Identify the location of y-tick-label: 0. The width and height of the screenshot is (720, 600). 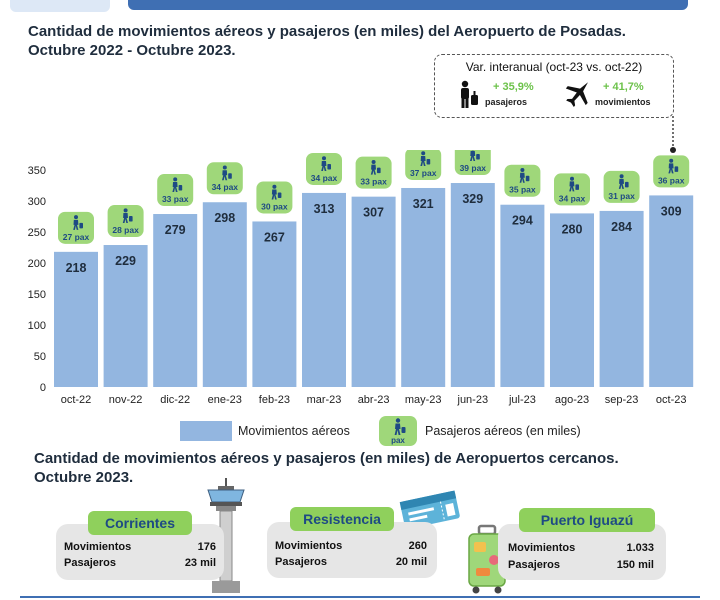
(43, 388).